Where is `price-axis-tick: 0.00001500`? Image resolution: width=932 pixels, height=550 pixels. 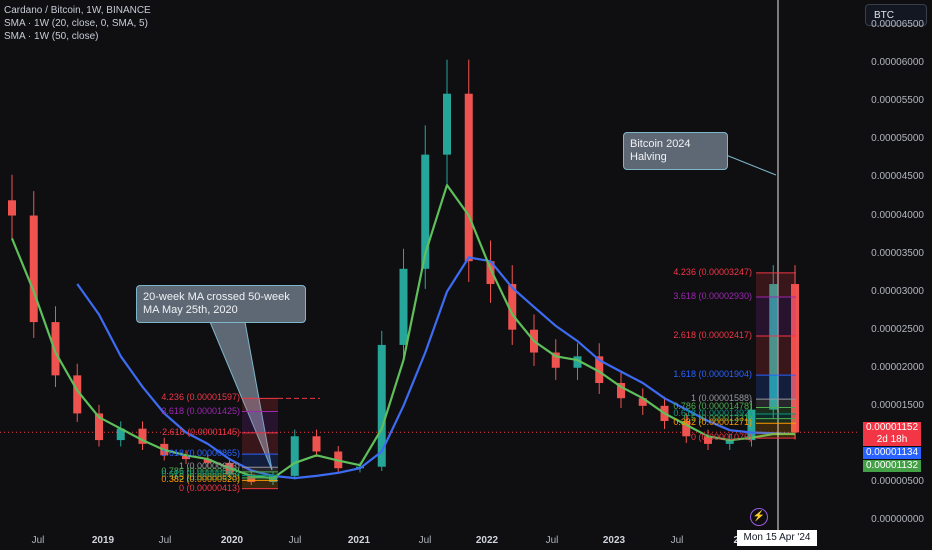
price-axis-tick: 0.00001500 is located at coordinates (897, 405).